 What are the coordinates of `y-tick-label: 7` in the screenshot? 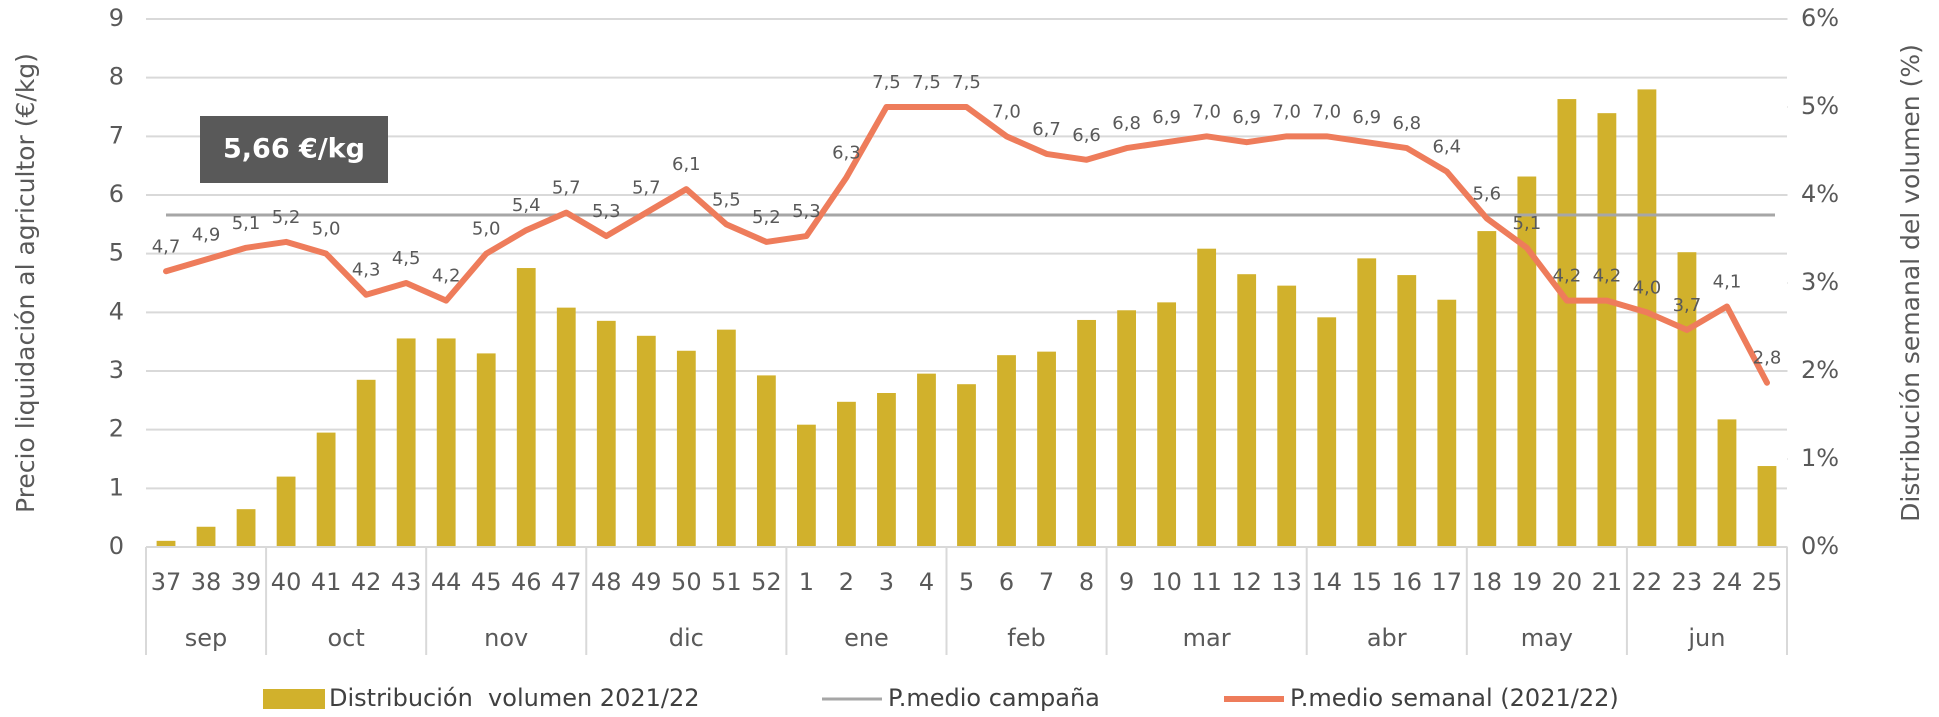 It's located at (116, 135).